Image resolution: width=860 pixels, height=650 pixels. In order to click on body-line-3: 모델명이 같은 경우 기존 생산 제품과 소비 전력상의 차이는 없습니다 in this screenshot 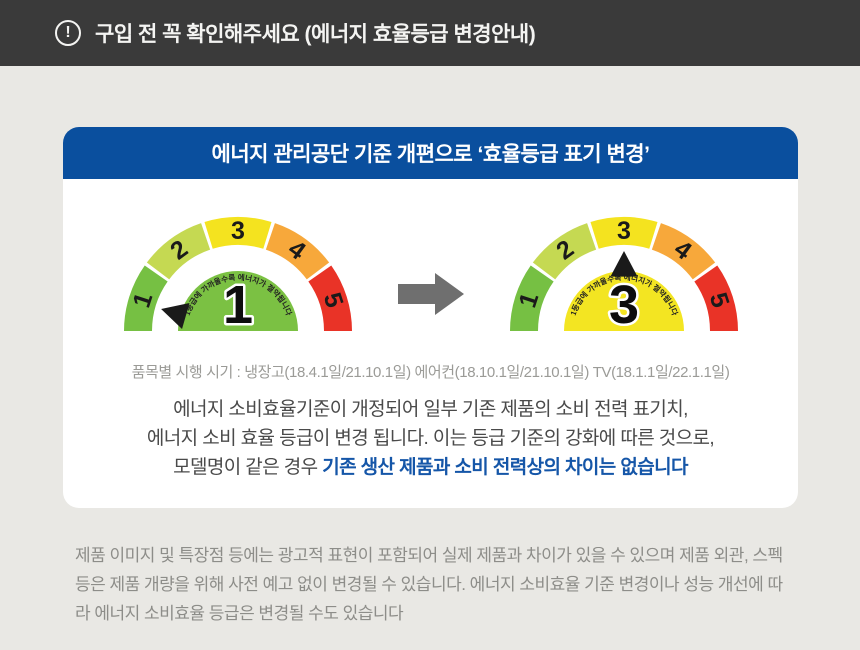, I will do `click(430, 467)`.